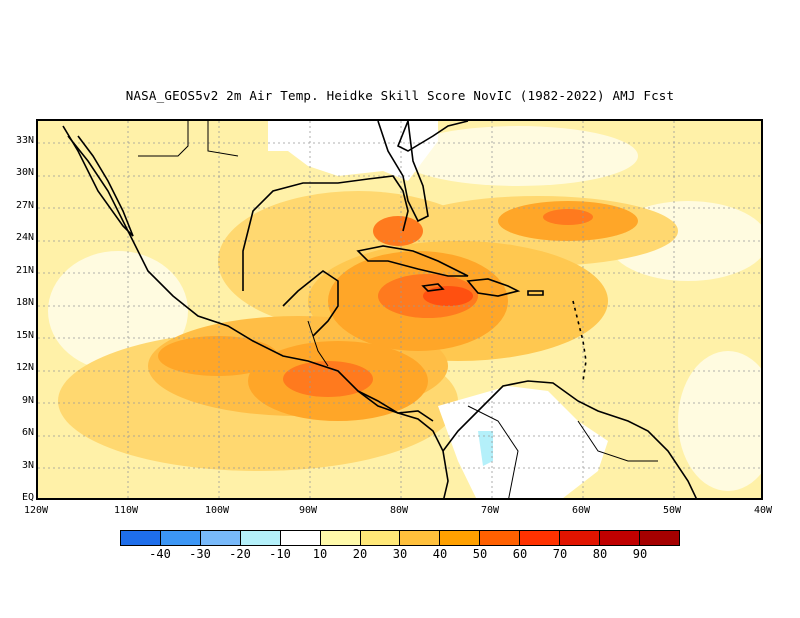 The image size is (800, 618). Describe the element at coordinates (600, 554) in the screenshot. I see `colorbar-label: 80` at that location.